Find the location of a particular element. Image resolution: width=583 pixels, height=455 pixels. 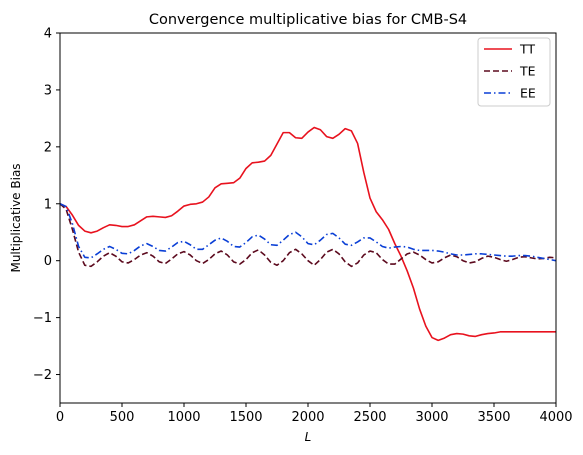

y-tick-label: 1 is located at coordinates (48, 204).